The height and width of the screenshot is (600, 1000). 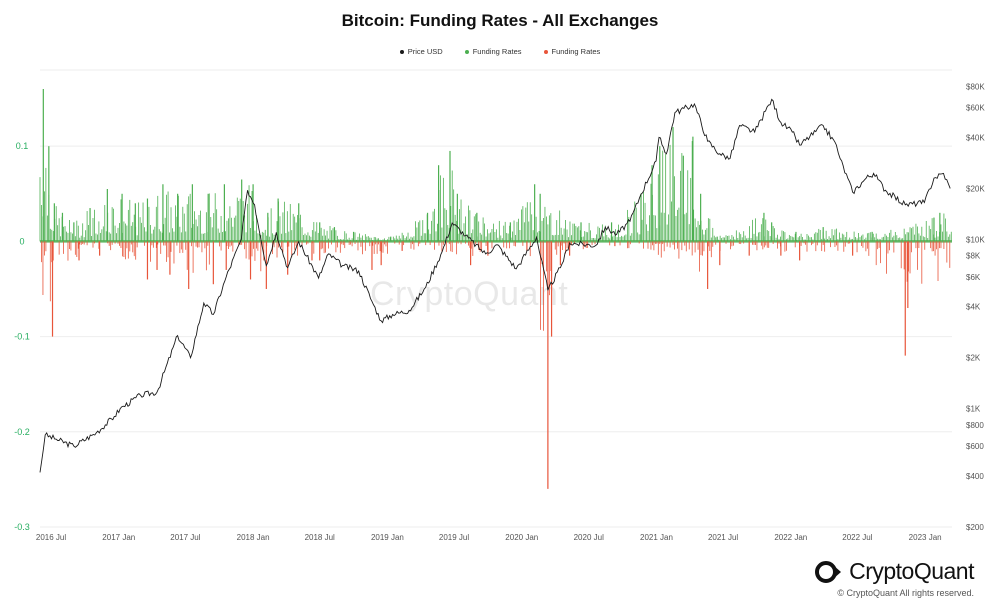 What do you see at coordinates (51, 537) in the screenshot?
I see `x-tick-label: 2016 Jul` at bounding box center [51, 537].